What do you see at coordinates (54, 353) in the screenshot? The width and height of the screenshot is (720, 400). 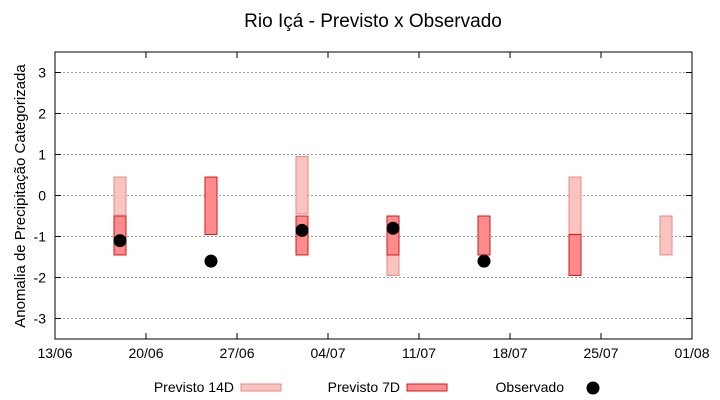 I see `x-tick-label: 13/06` at bounding box center [54, 353].